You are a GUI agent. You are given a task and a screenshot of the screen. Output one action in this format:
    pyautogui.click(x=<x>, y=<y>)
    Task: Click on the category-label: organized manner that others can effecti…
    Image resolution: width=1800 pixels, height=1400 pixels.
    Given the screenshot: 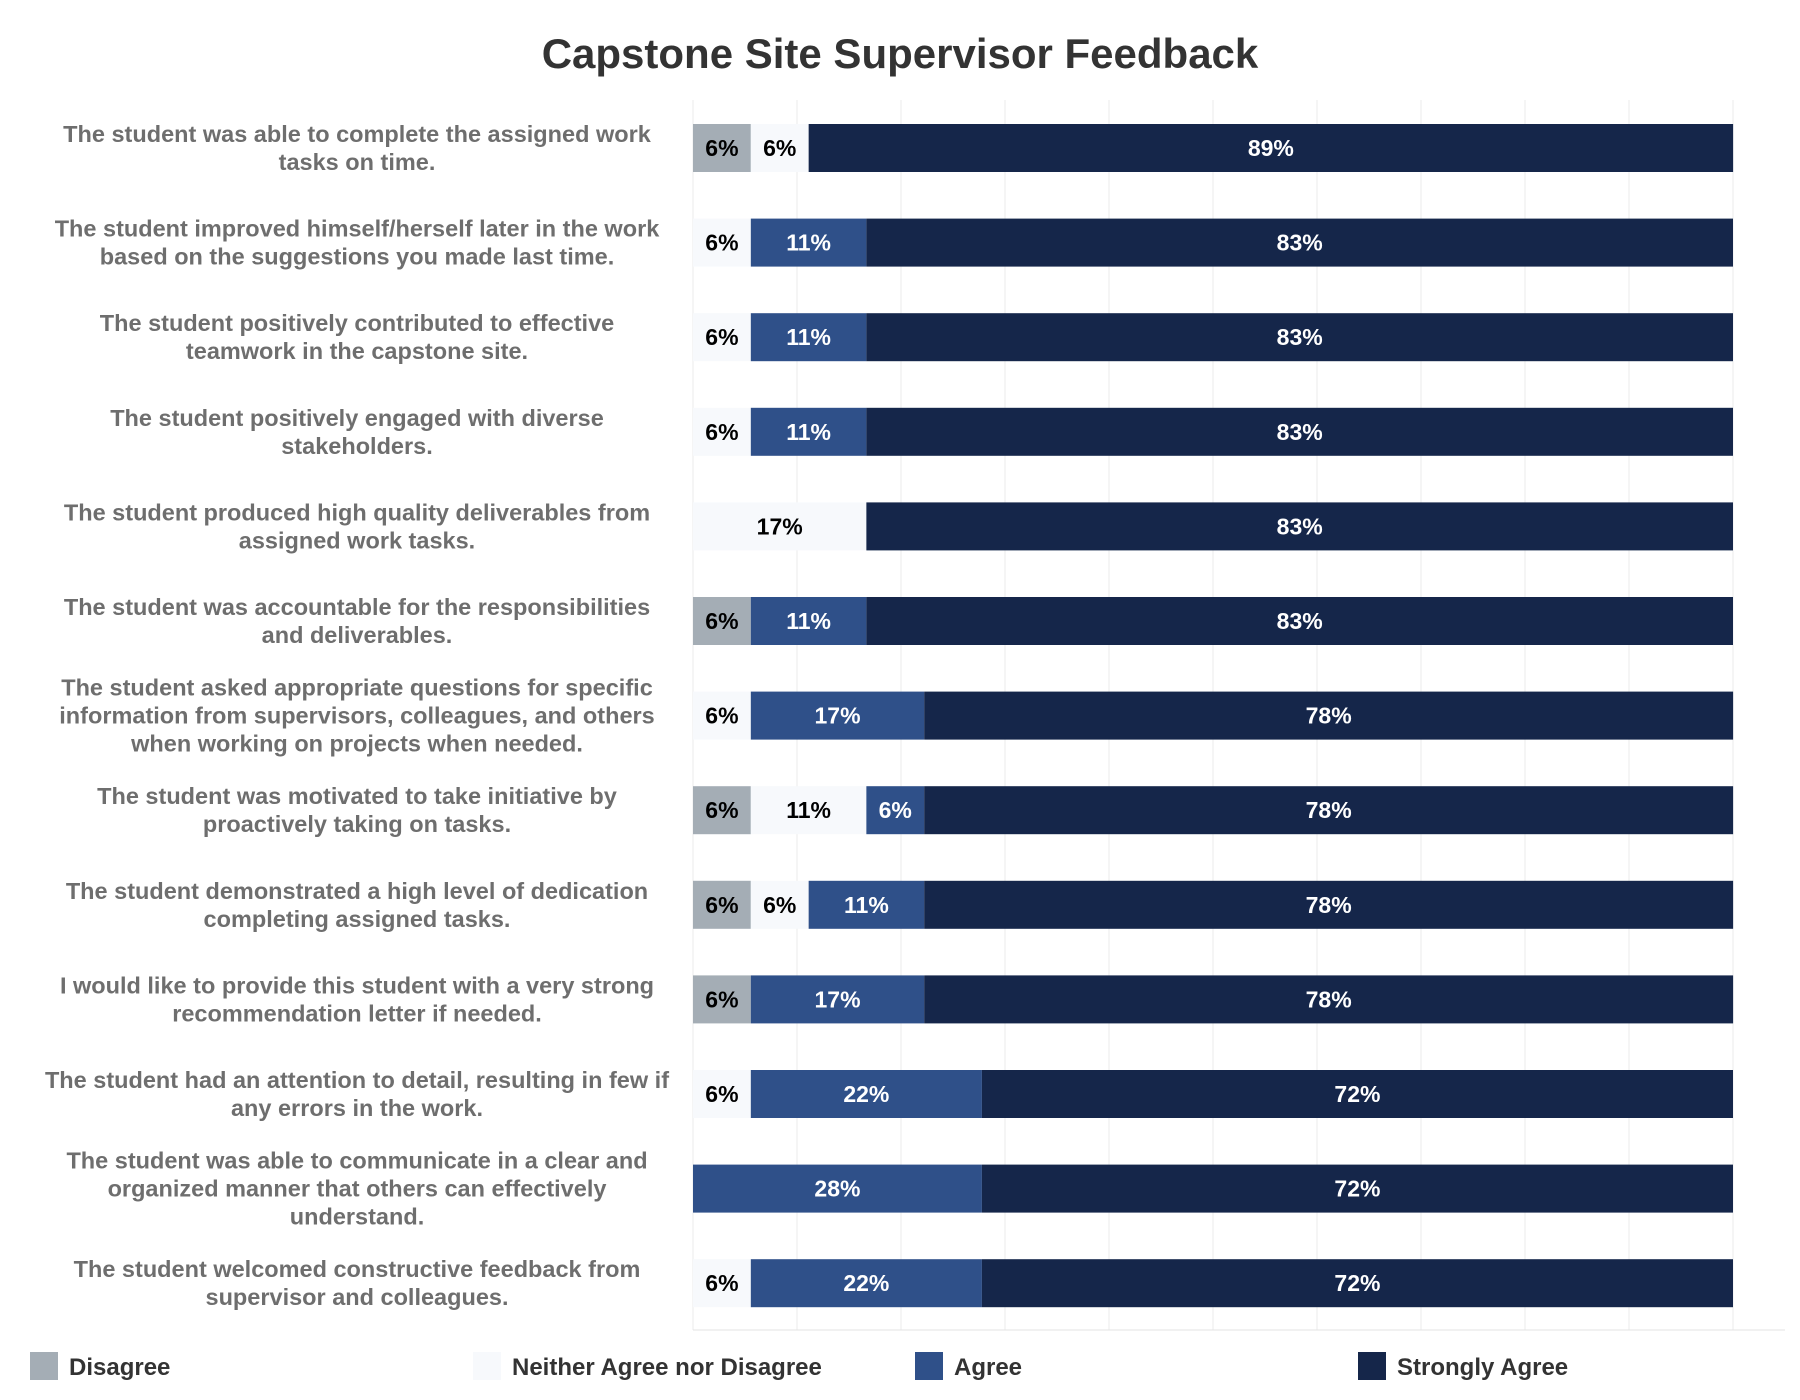 What is the action you would take?
    pyautogui.click(x=357, y=1189)
    